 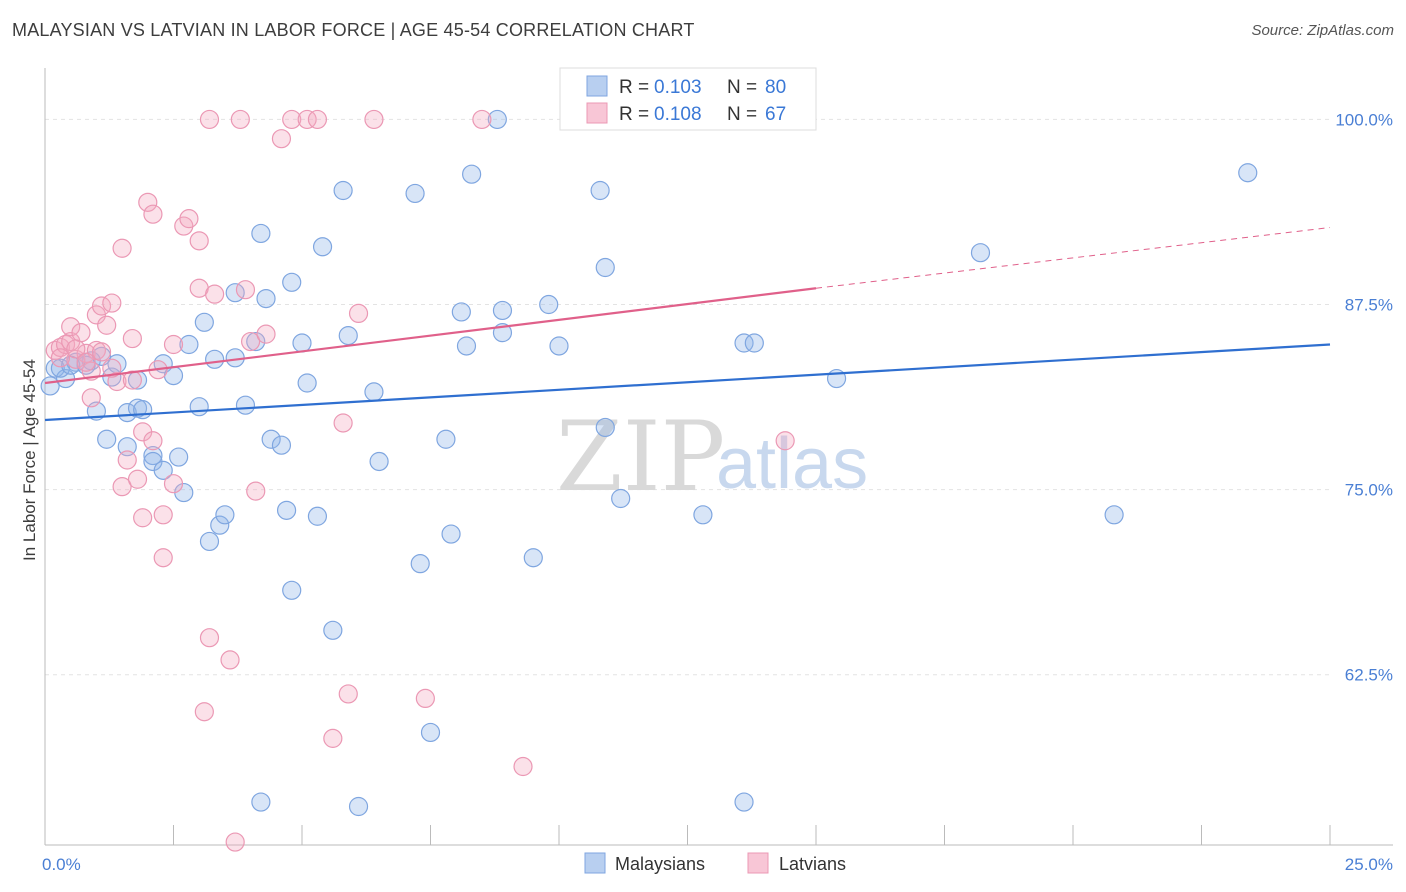 I want to click on malaysian-trend-line, so click(x=687, y=382).